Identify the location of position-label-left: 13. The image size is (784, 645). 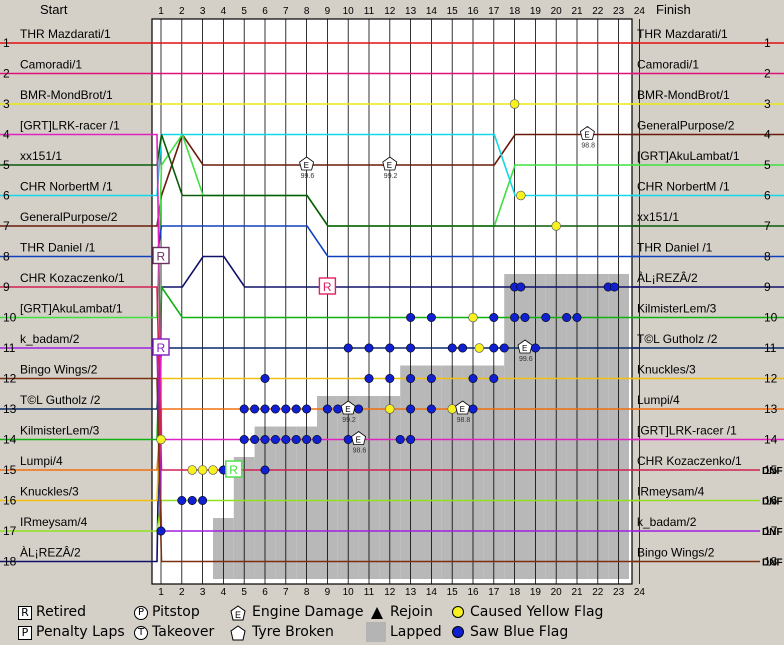
(10, 409).